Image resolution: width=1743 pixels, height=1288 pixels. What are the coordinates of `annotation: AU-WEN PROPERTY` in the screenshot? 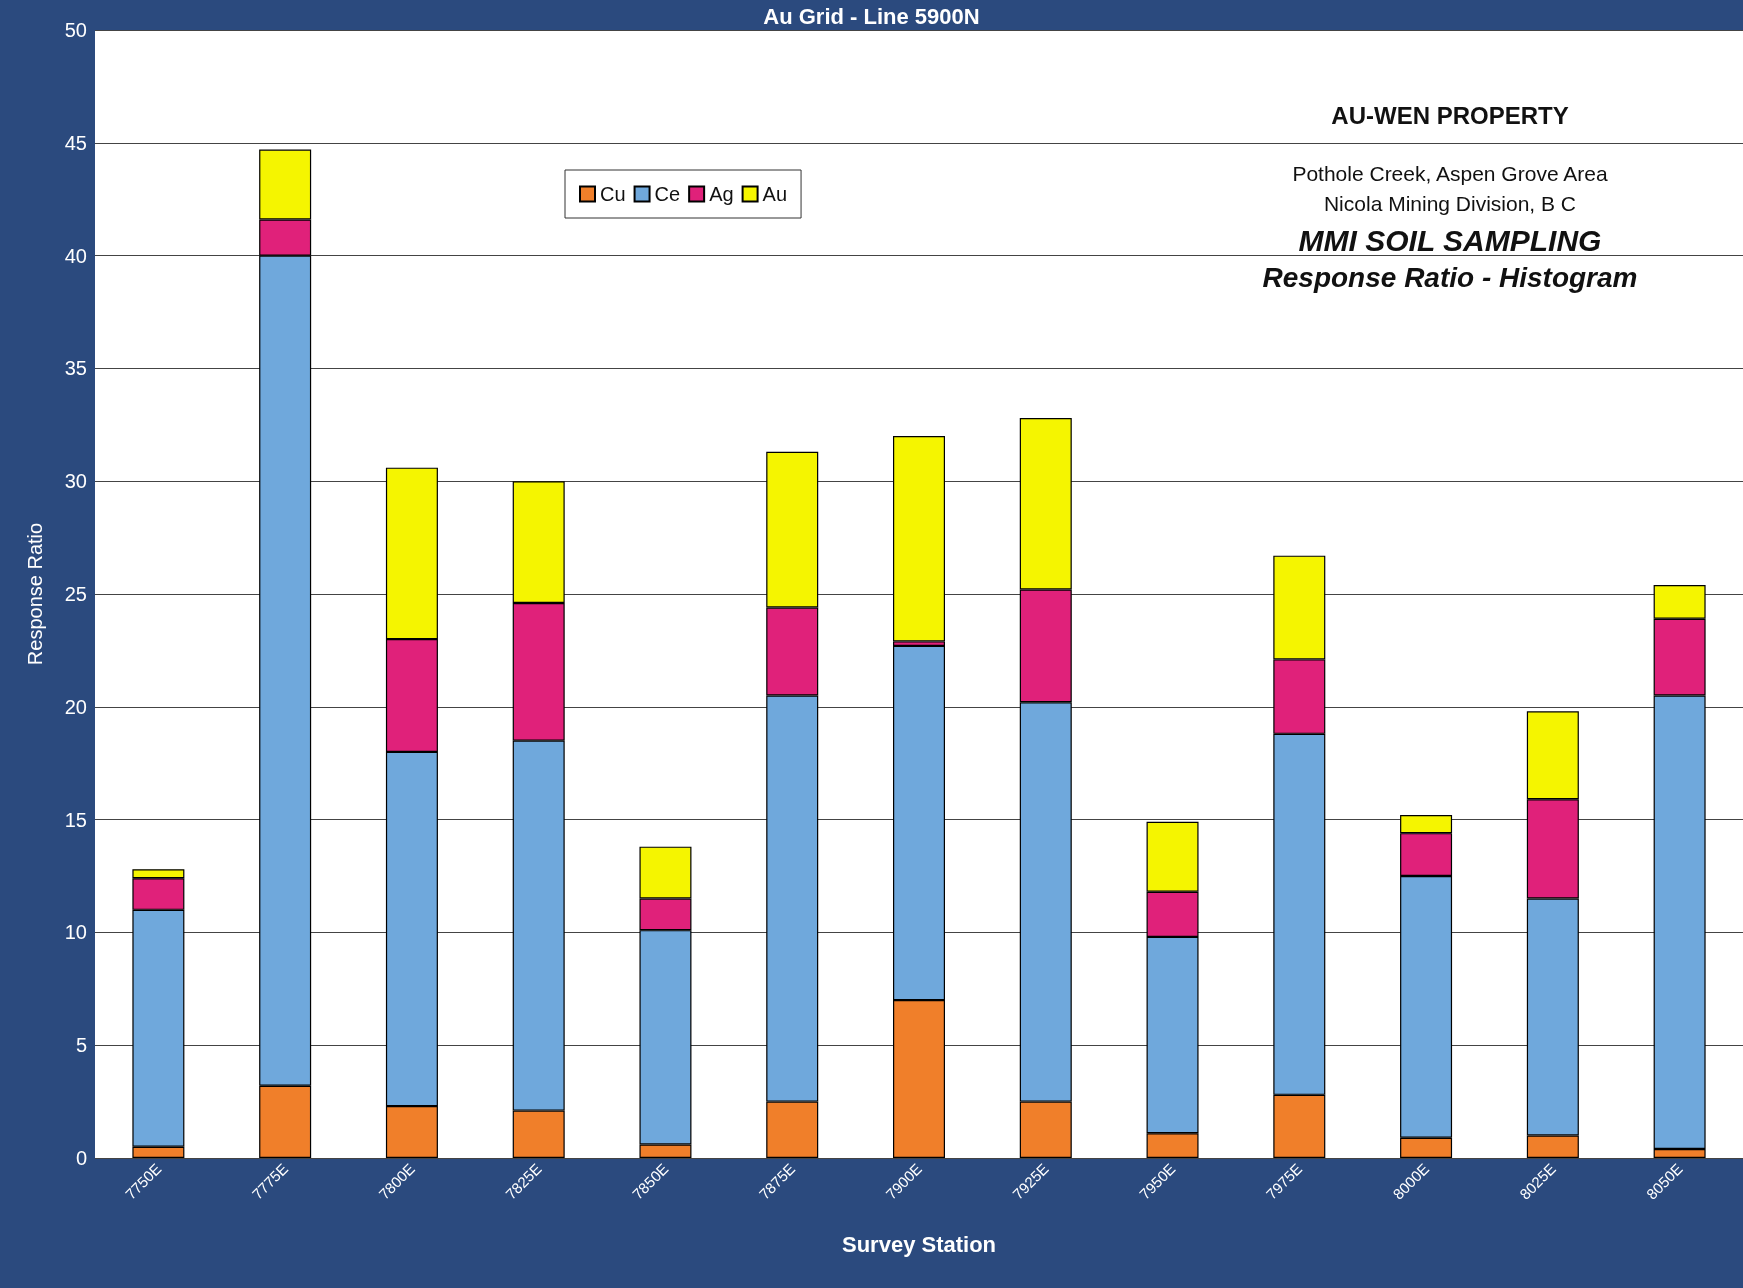 It's located at (1450, 115).